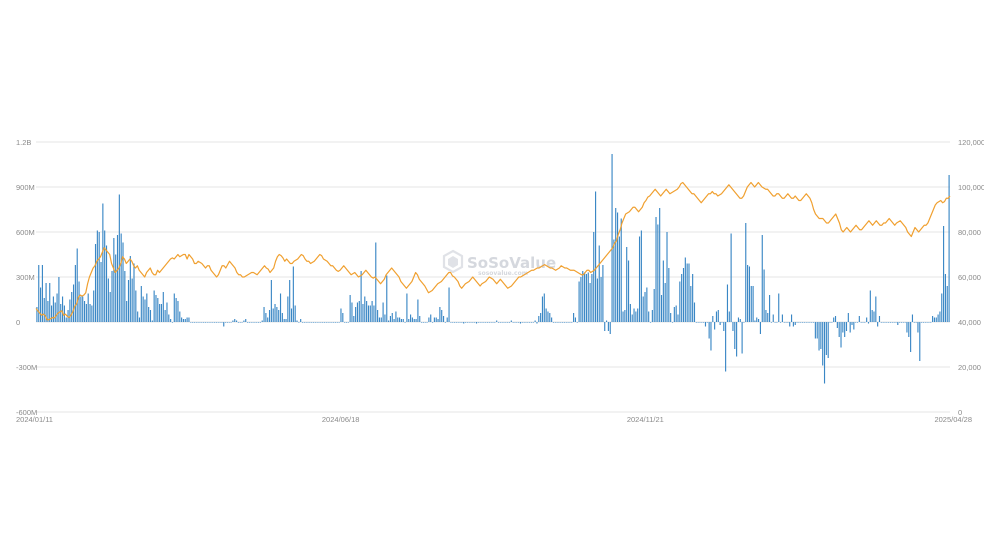 Image resolution: width=984 pixels, height=554 pixels. What do you see at coordinates (25, 187) in the screenshot?
I see `left-tick-label: 900M` at bounding box center [25, 187].